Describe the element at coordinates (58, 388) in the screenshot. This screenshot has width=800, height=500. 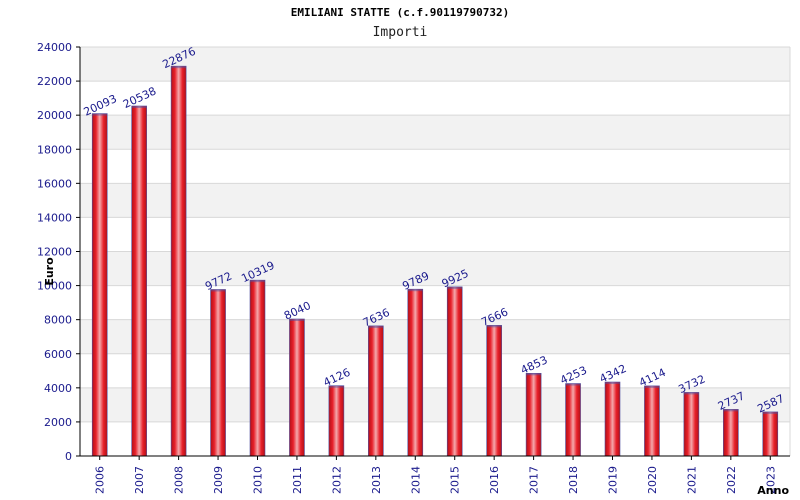
I see `y-tick-label: 4000` at that location.